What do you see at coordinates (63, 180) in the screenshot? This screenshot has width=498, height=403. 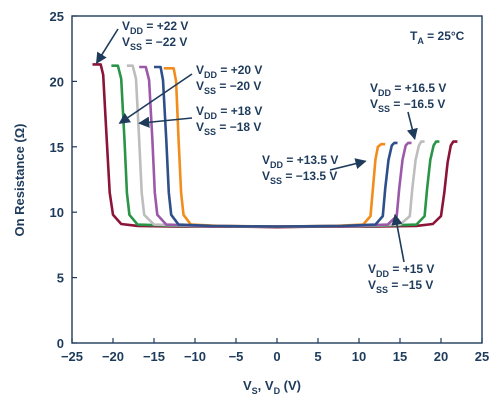 I see `y-ticks: 0 5 10 15 20 25` at bounding box center [63, 180].